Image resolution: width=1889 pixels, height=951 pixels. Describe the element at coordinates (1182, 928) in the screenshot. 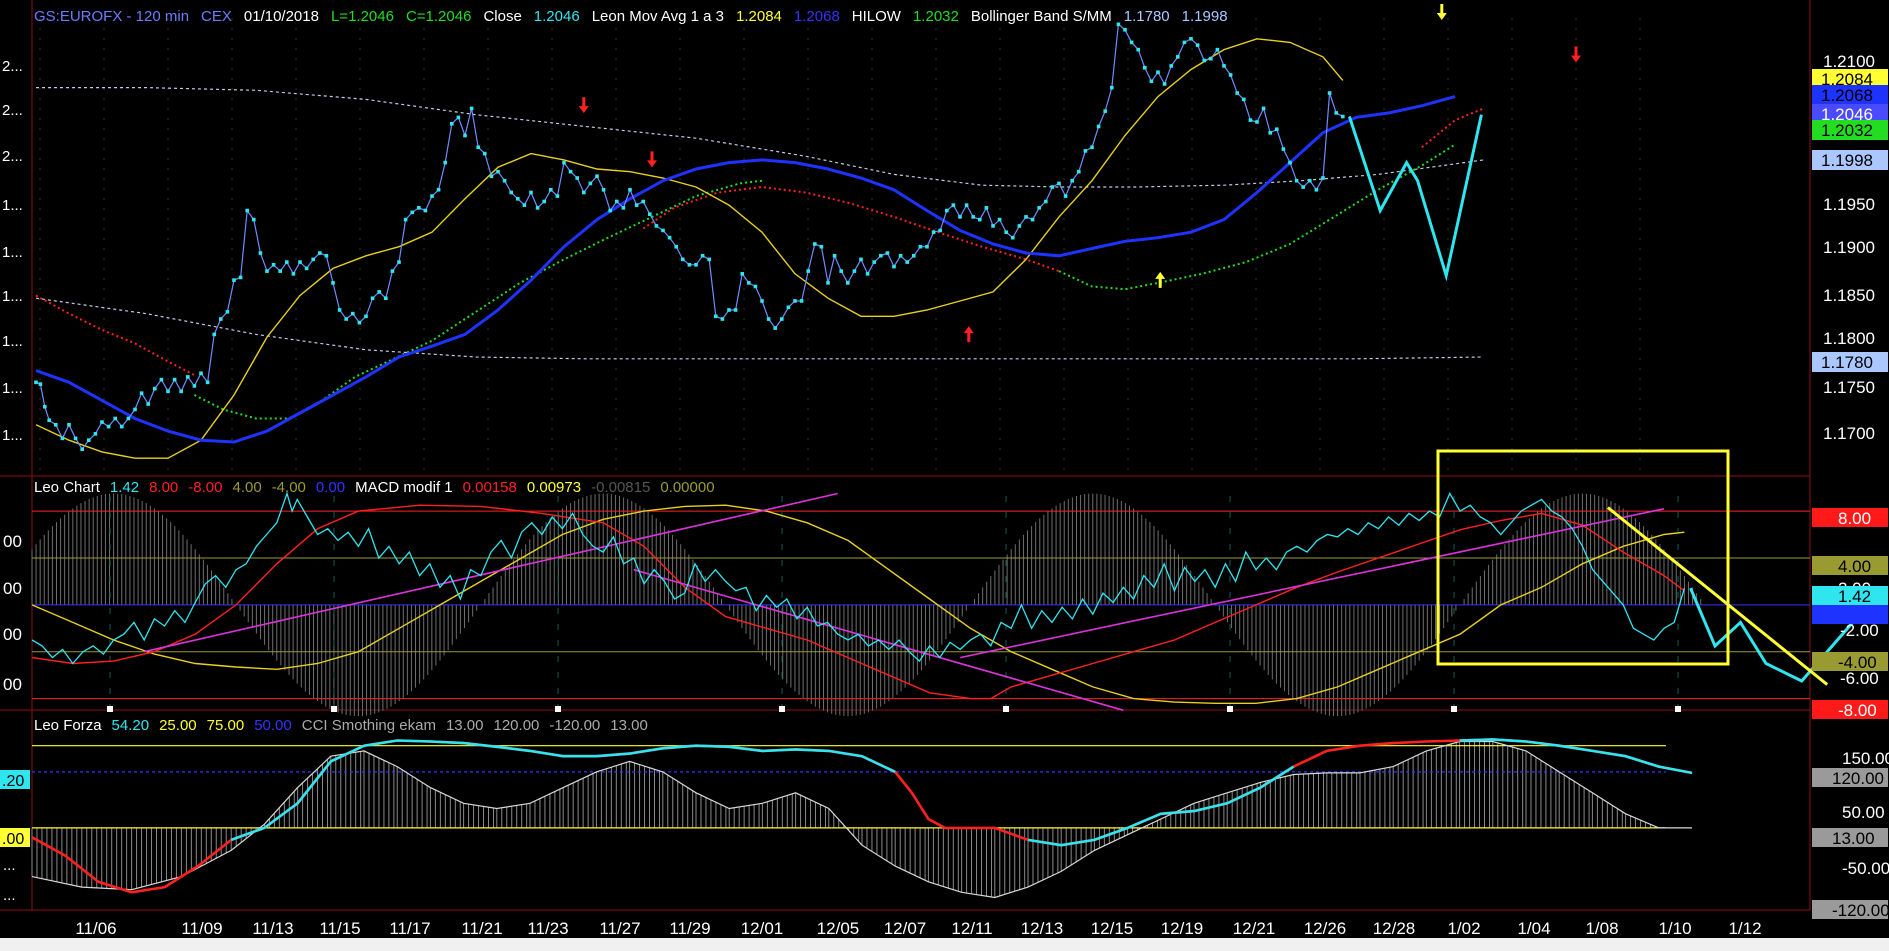

I see `time-axis-label: 12/19` at that location.